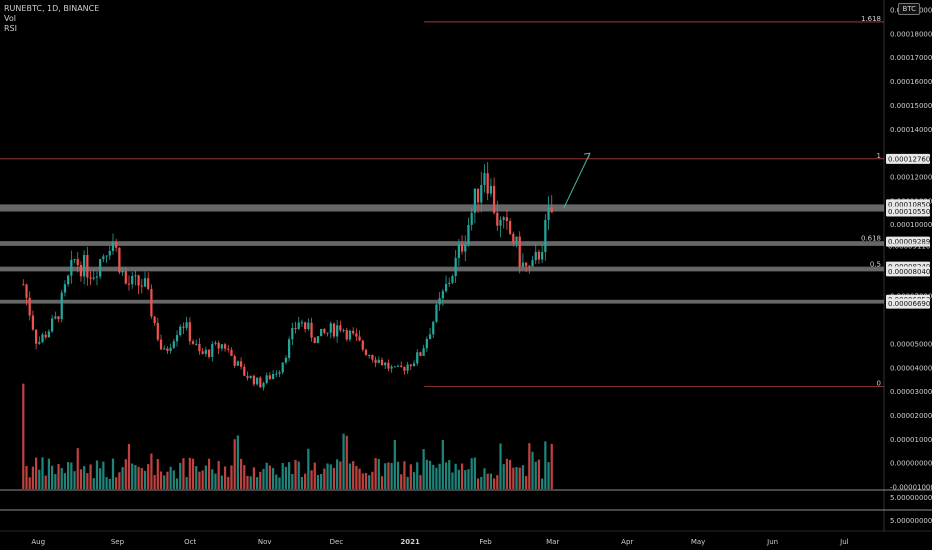  Describe the element at coordinates (911, 344) in the screenshot. I see `y-tick-label: 0.00005000` at that location.